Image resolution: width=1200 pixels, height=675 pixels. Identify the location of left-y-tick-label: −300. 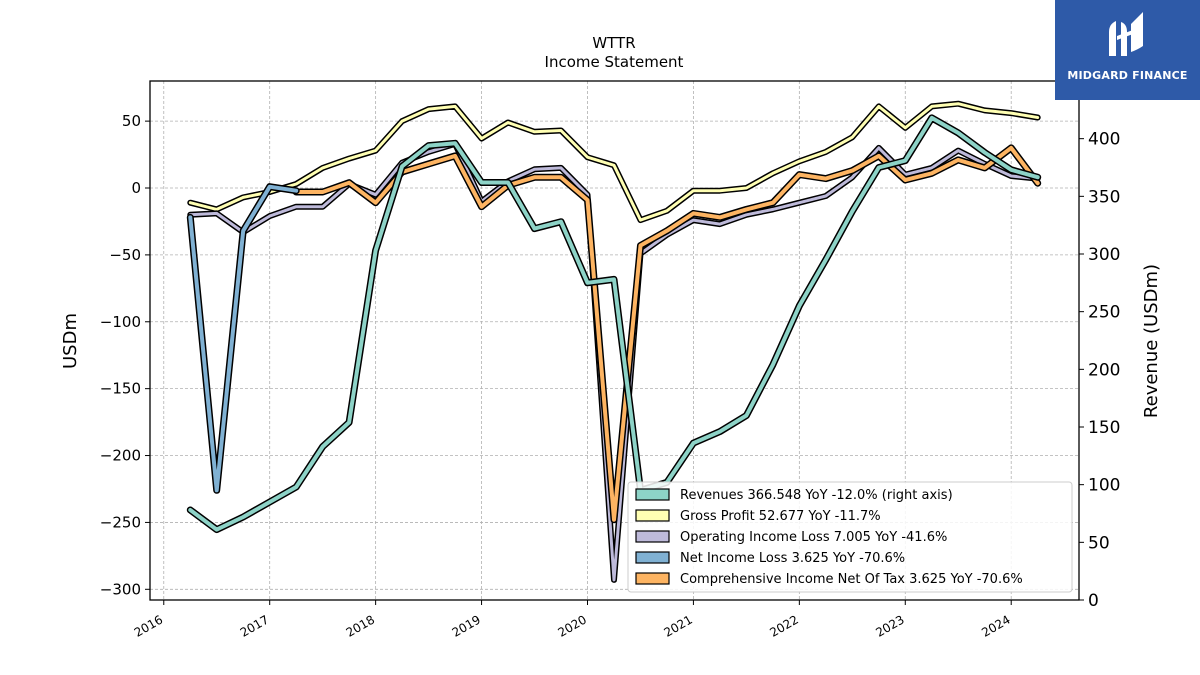
(120, 589).